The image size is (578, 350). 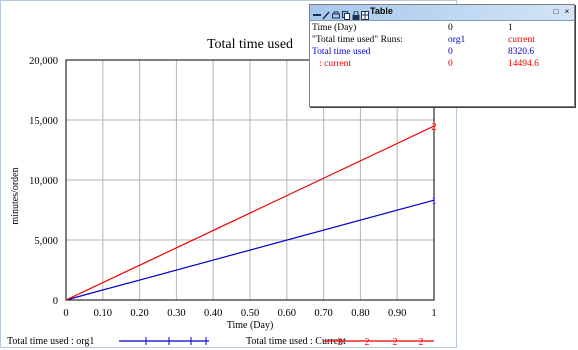 What do you see at coordinates (442, 13) in the screenshot?
I see `table-titlebar: Table □ ×` at bounding box center [442, 13].